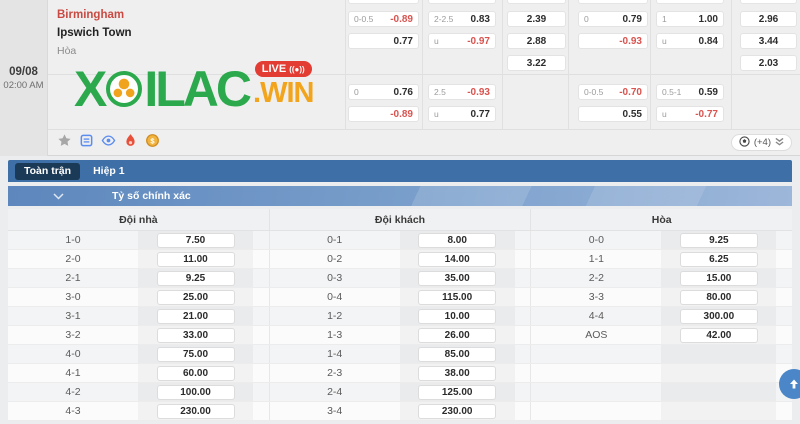  What do you see at coordinates (536, 63) in the screenshot?
I see `odds-cell: 3.22` at bounding box center [536, 63].